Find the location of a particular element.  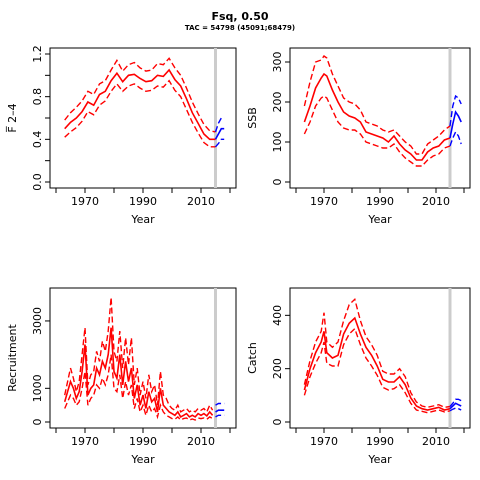

fbar-x-tick-label: 1970 is located at coordinates (85, 201).